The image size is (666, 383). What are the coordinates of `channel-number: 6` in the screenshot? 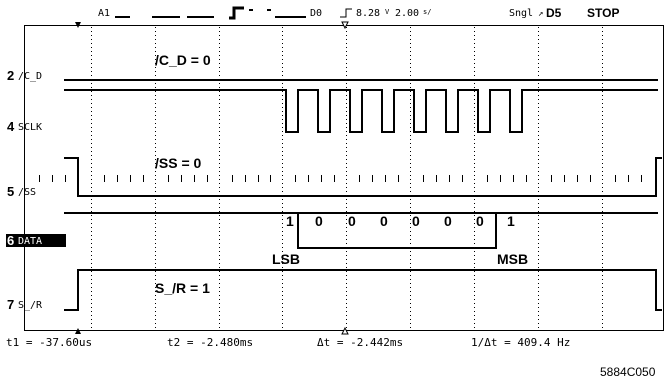 It's located at (10, 240).